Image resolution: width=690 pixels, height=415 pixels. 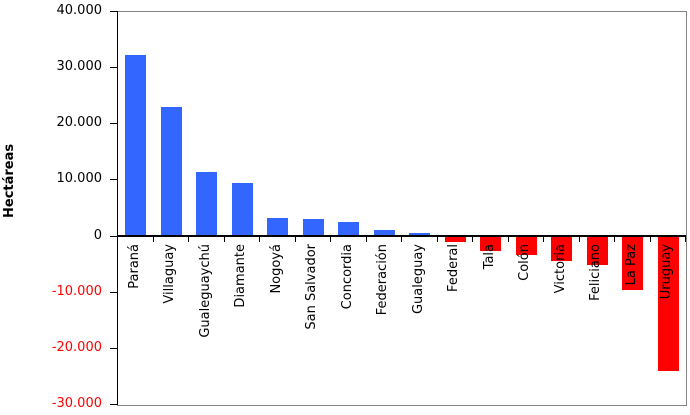 I want to click on category-label: Victoria, so click(x=560, y=268).